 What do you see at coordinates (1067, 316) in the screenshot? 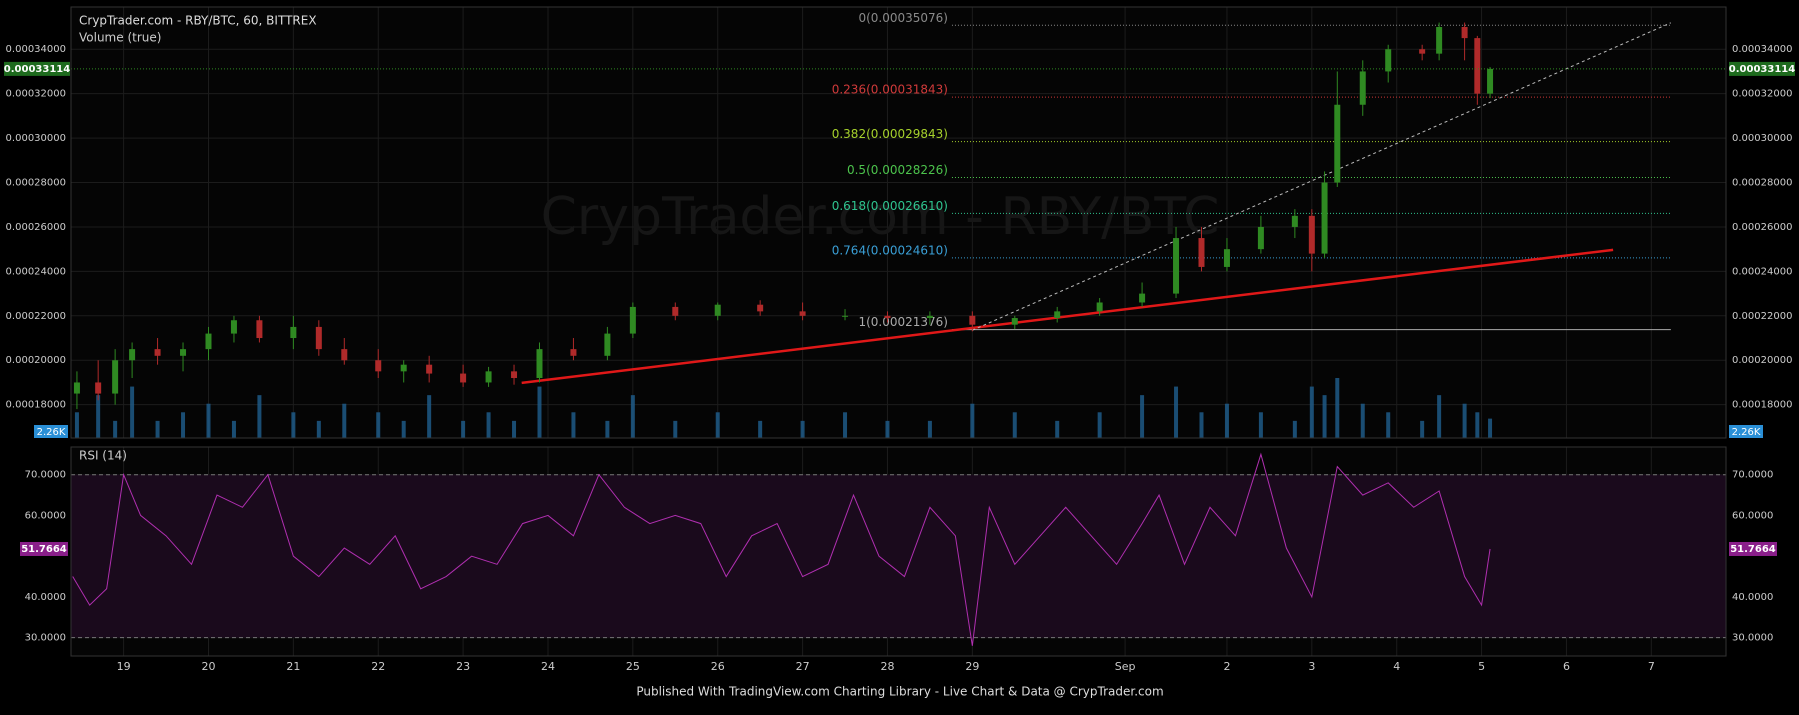
I see `trend-line` at bounding box center [1067, 316].